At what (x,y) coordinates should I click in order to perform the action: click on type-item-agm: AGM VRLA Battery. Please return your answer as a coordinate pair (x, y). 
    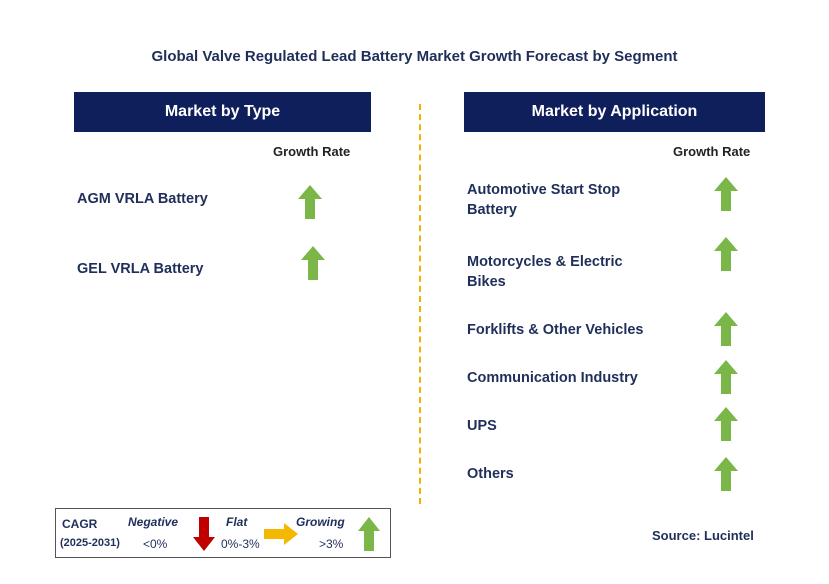
    Looking at the image, I should click on (142, 199).